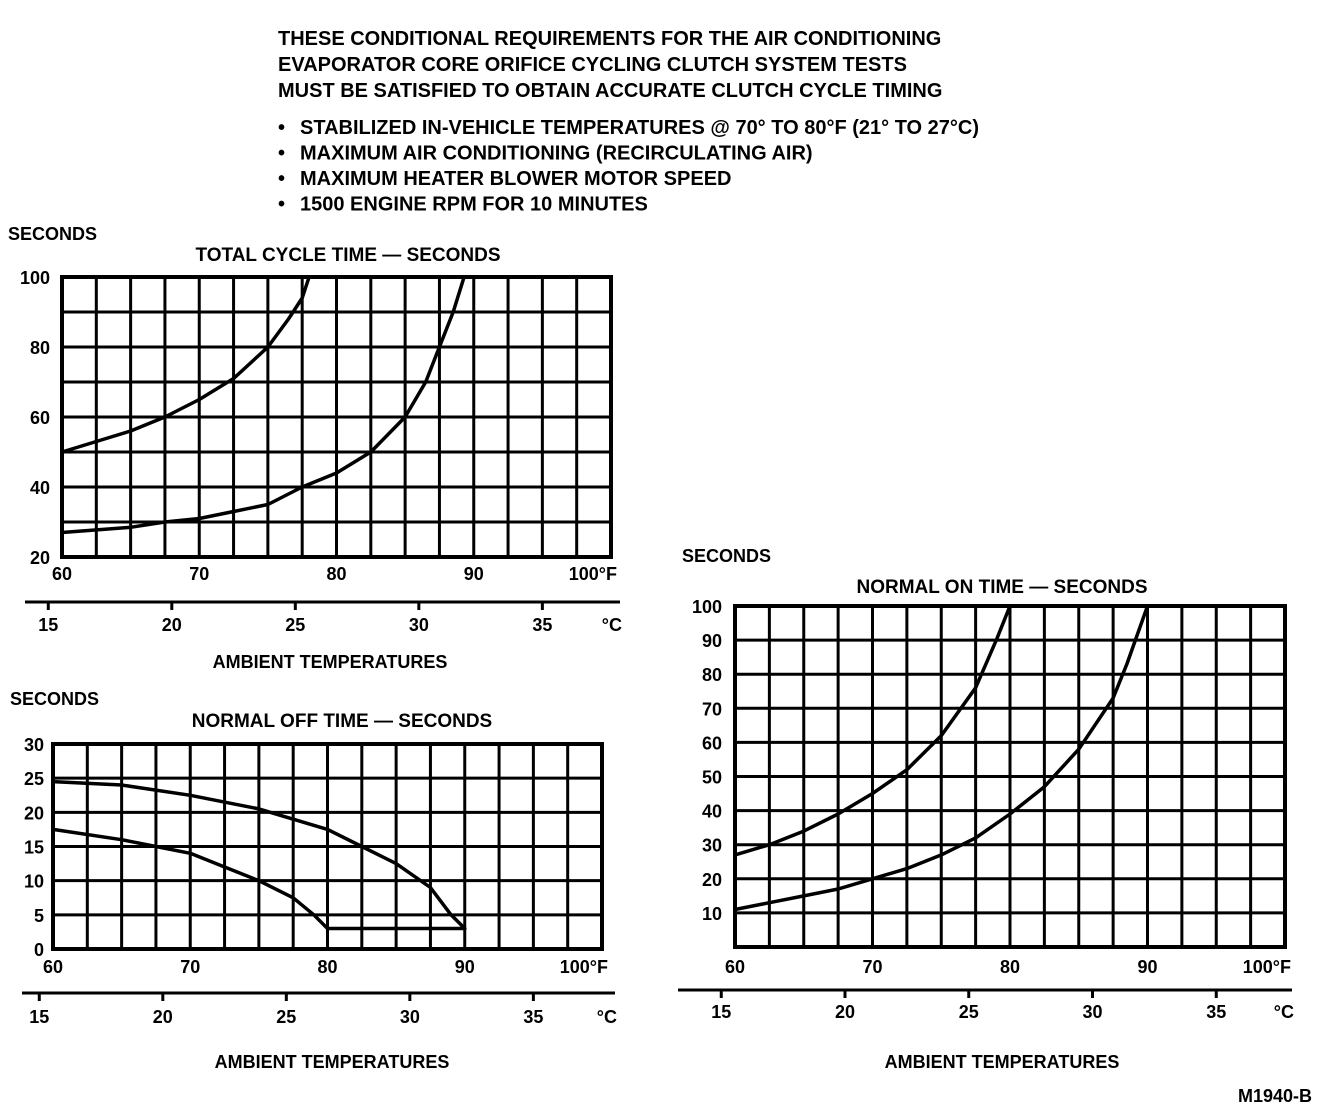 The height and width of the screenshot is (1110, 1344). What do you see at coordinates (515, 179) in the screenshot?
I see `requirement-item: MAXIMUM HEATER BLOWER MOTOR SPEED` at bounding box center [515, 179].